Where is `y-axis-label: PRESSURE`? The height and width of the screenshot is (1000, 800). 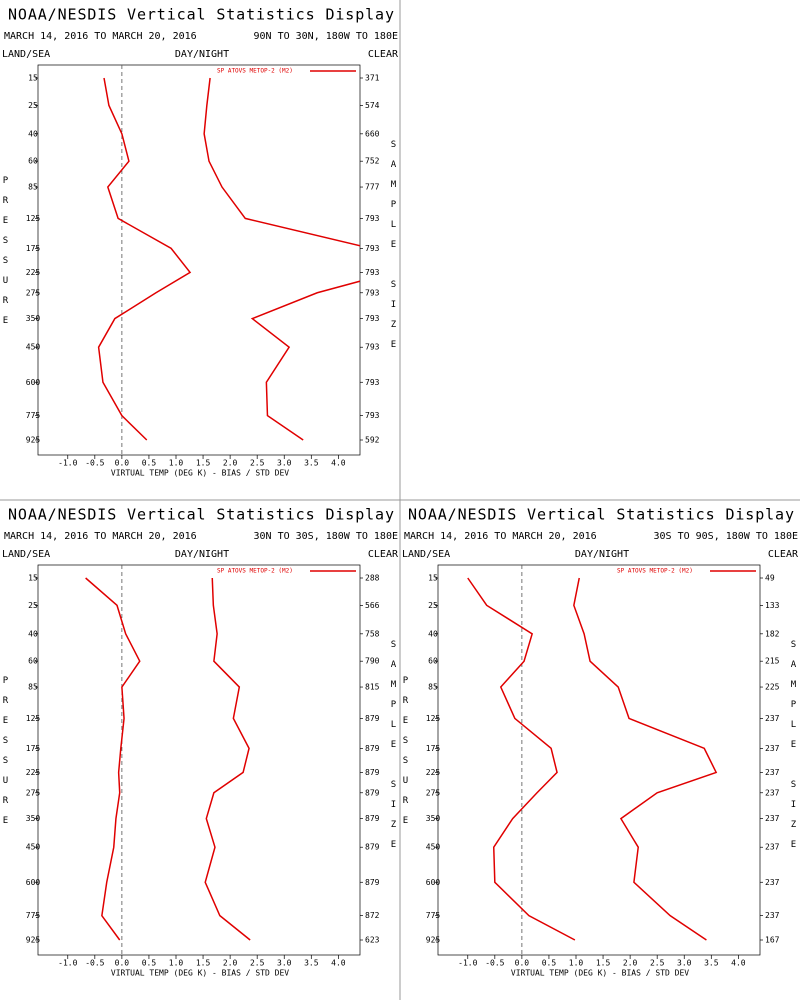 y-axis-label: PRESSURE is located at coordinates (6, 756).